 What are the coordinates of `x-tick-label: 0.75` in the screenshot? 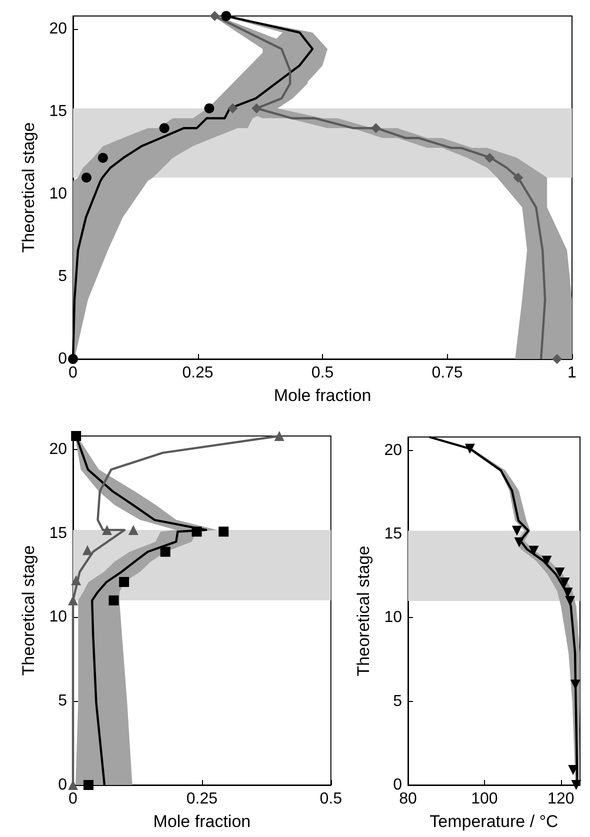 It's located at (447, 373).